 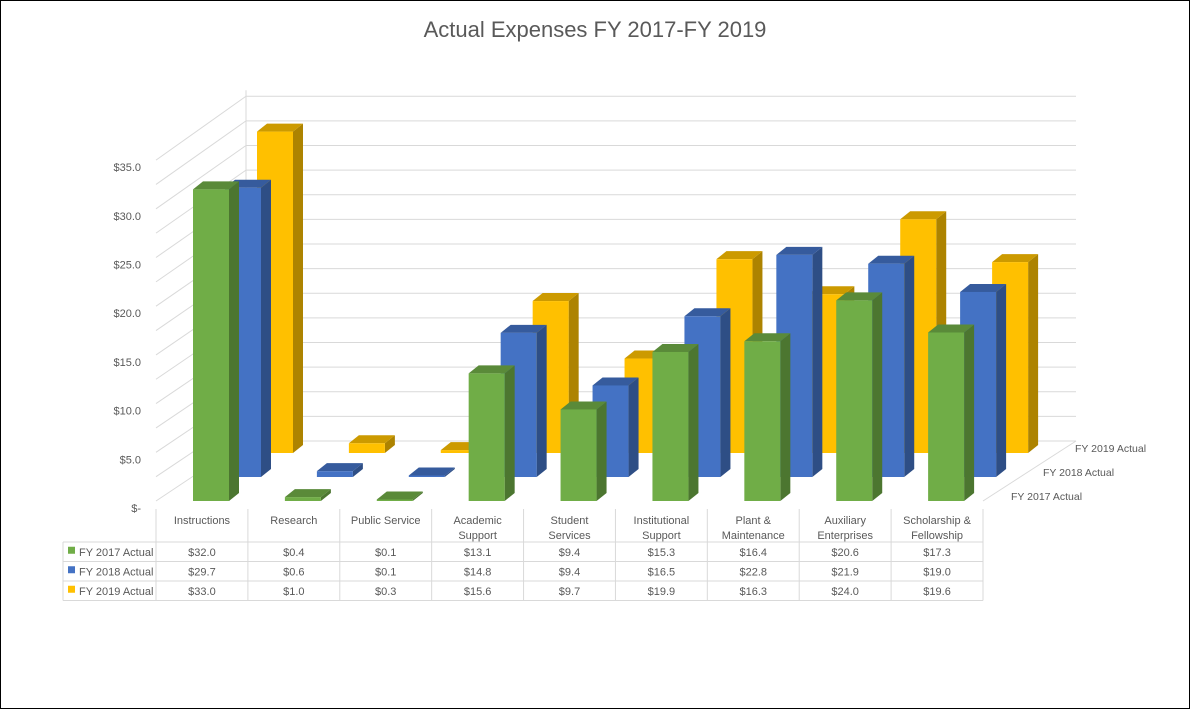 What do you see at coordinates (478, 572) in the screenshot?
I see `data-cell: $14.8` at bounding box center [478, 572].